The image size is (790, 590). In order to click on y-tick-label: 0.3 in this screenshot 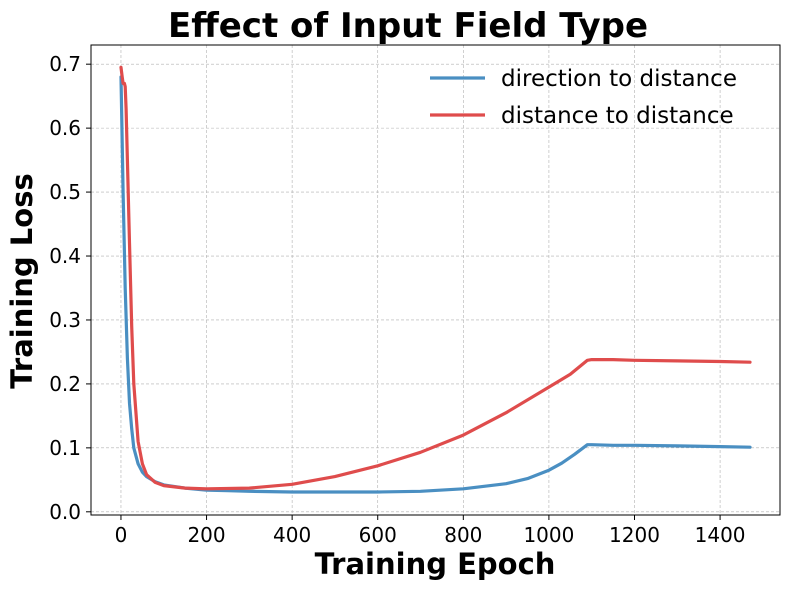, I will do `click(65, 320)`.